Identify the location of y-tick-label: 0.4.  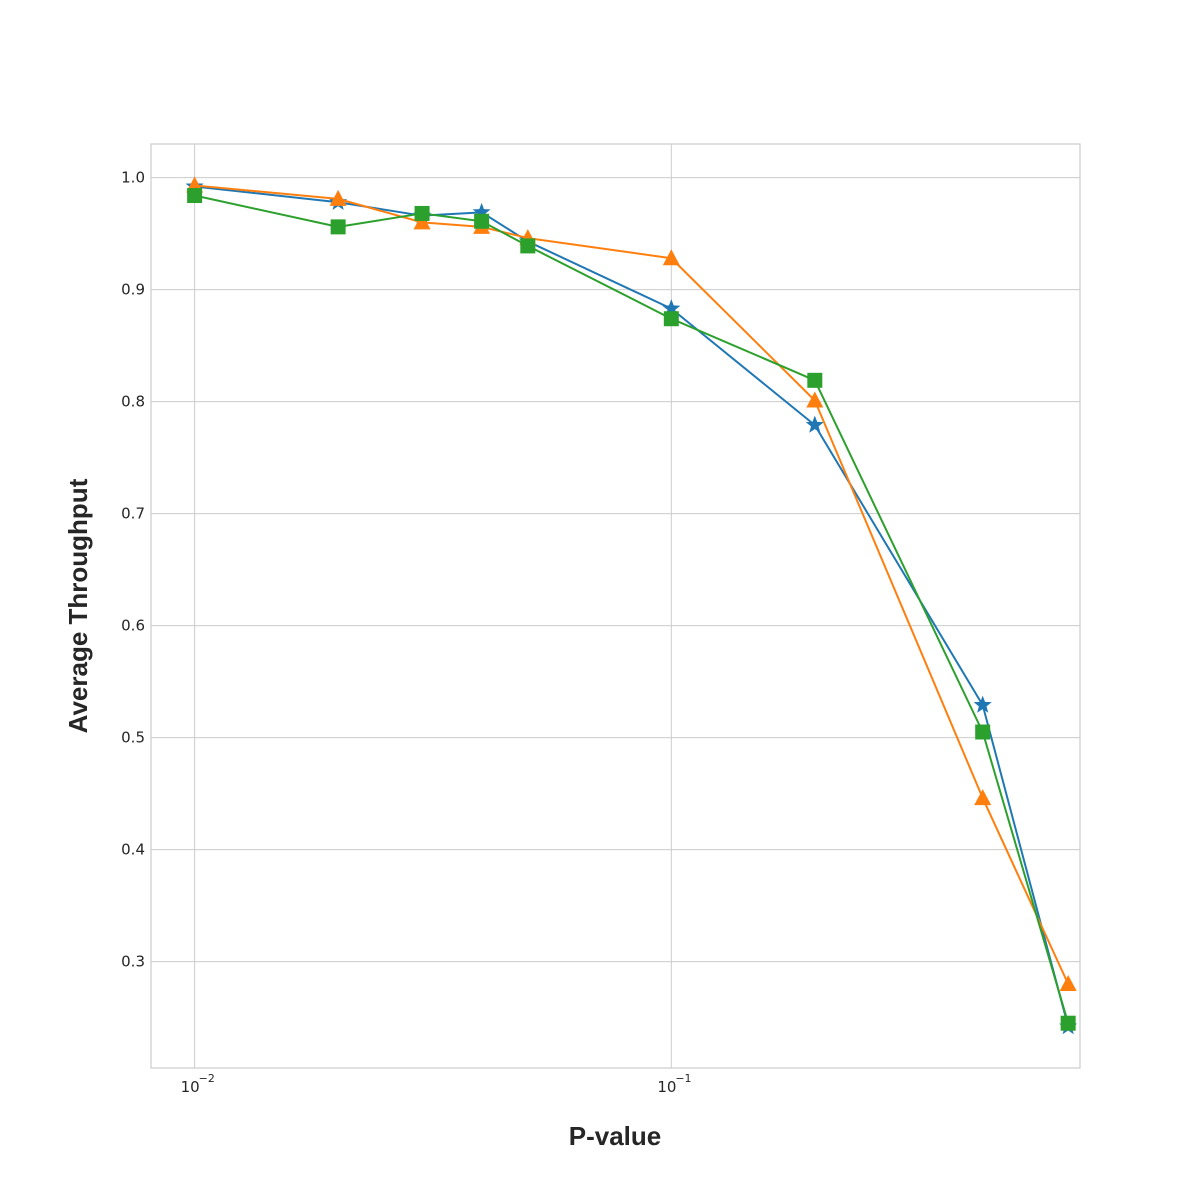
(133, 850).